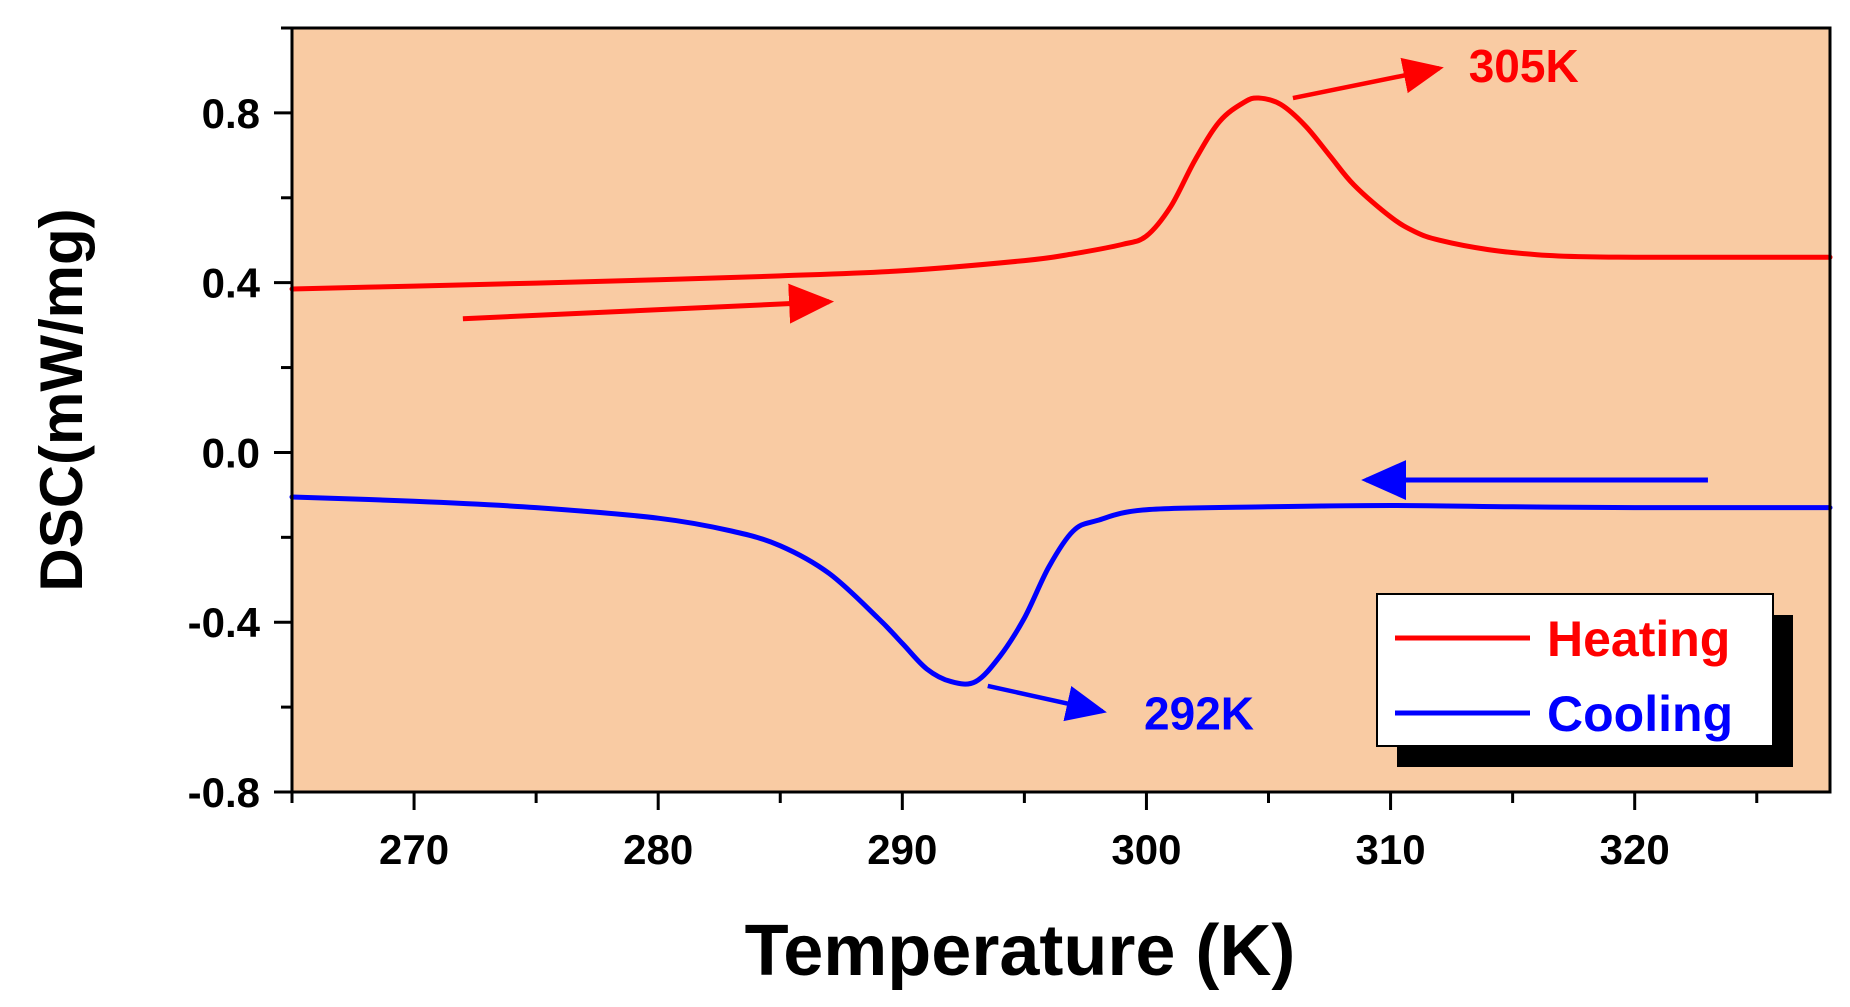  I want to click on x-tick-label: 300, so click(1146, 849).